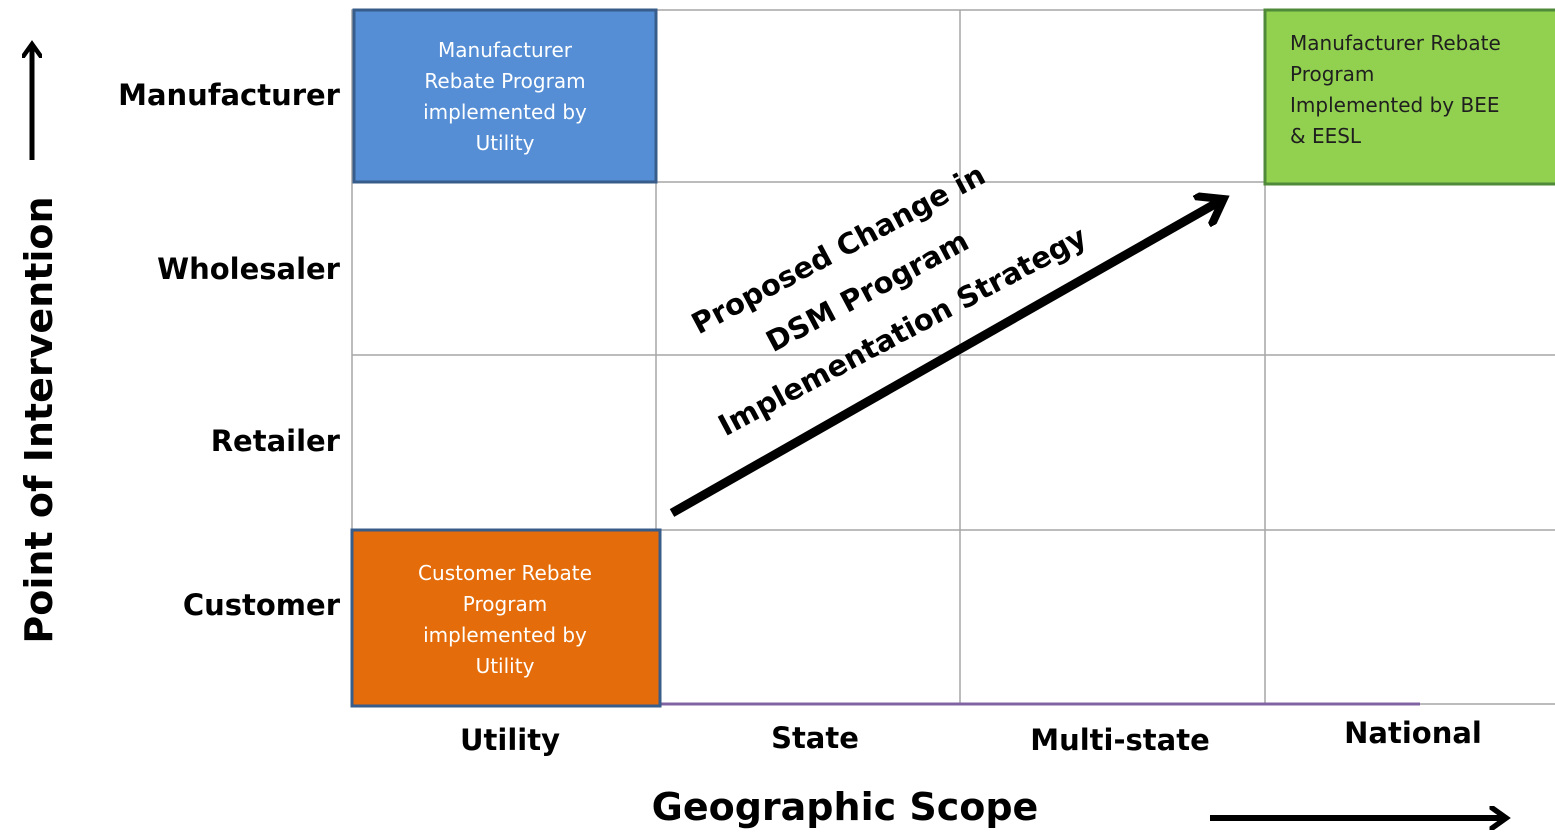  I want to click on row-label: Customer, so click(262, 605).